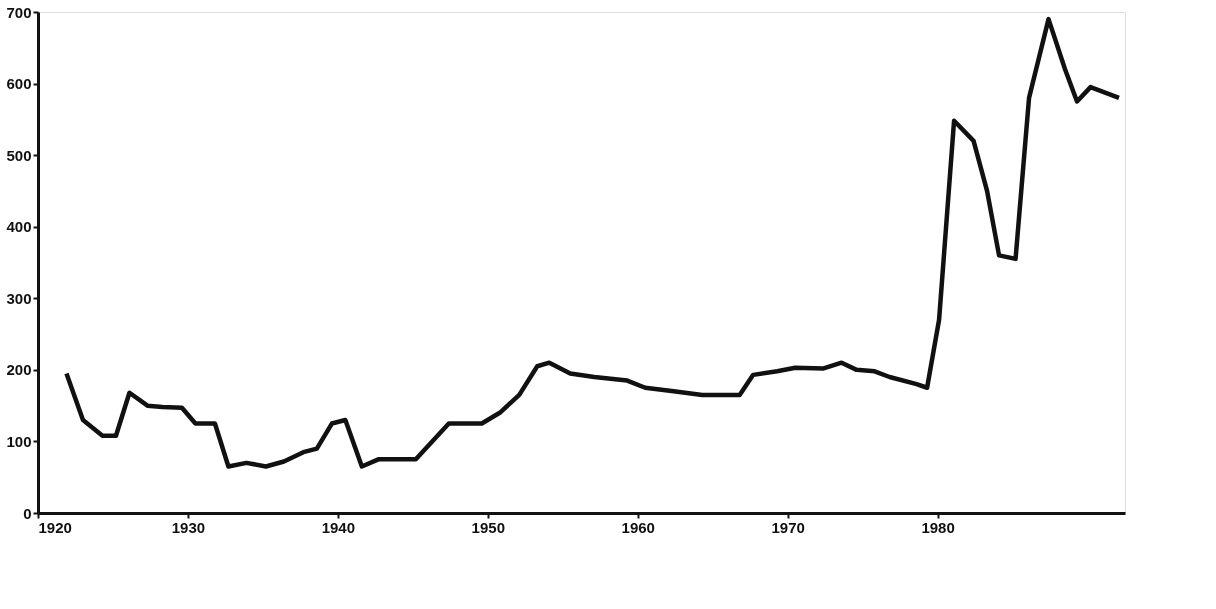  Describe the element at coordinates (19, 84) in the screenshot. I see `y-tick-label: 600` at that location.